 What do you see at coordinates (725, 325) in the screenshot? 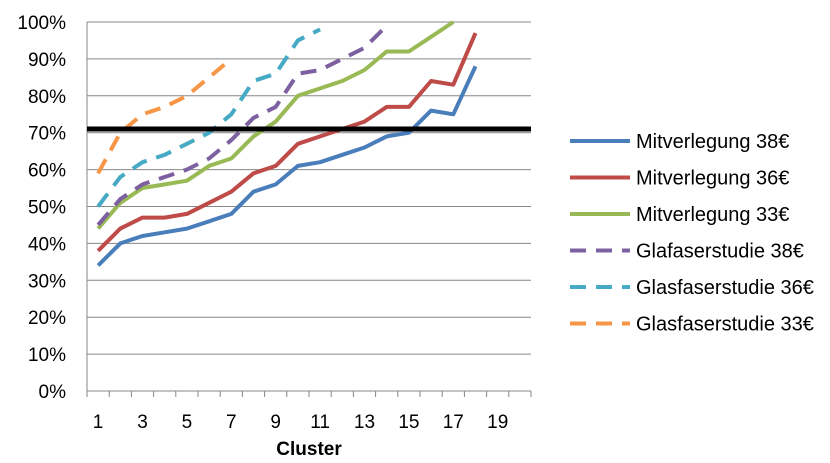
I see `legend-label: Glasfaserstudie 33€` at bounding box center [725, 325].